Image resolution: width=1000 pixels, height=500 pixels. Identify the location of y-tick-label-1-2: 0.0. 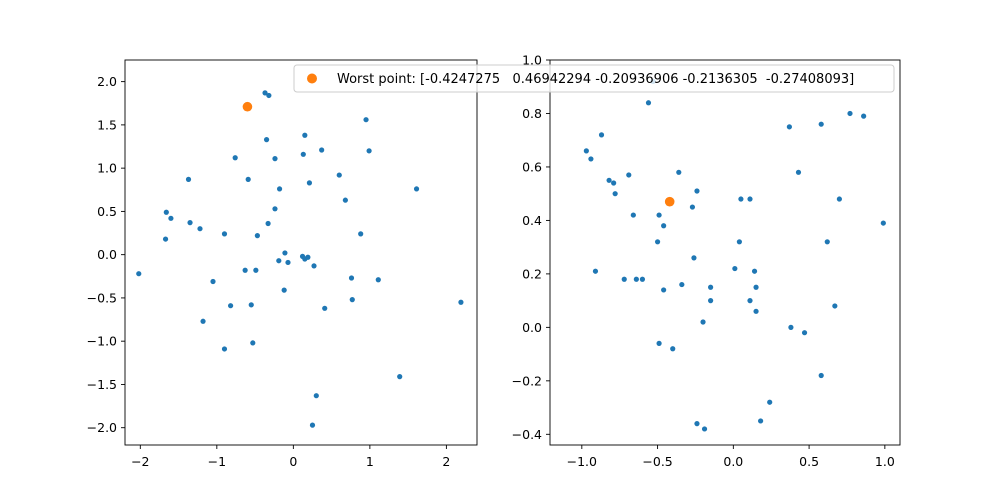
(532, 327).